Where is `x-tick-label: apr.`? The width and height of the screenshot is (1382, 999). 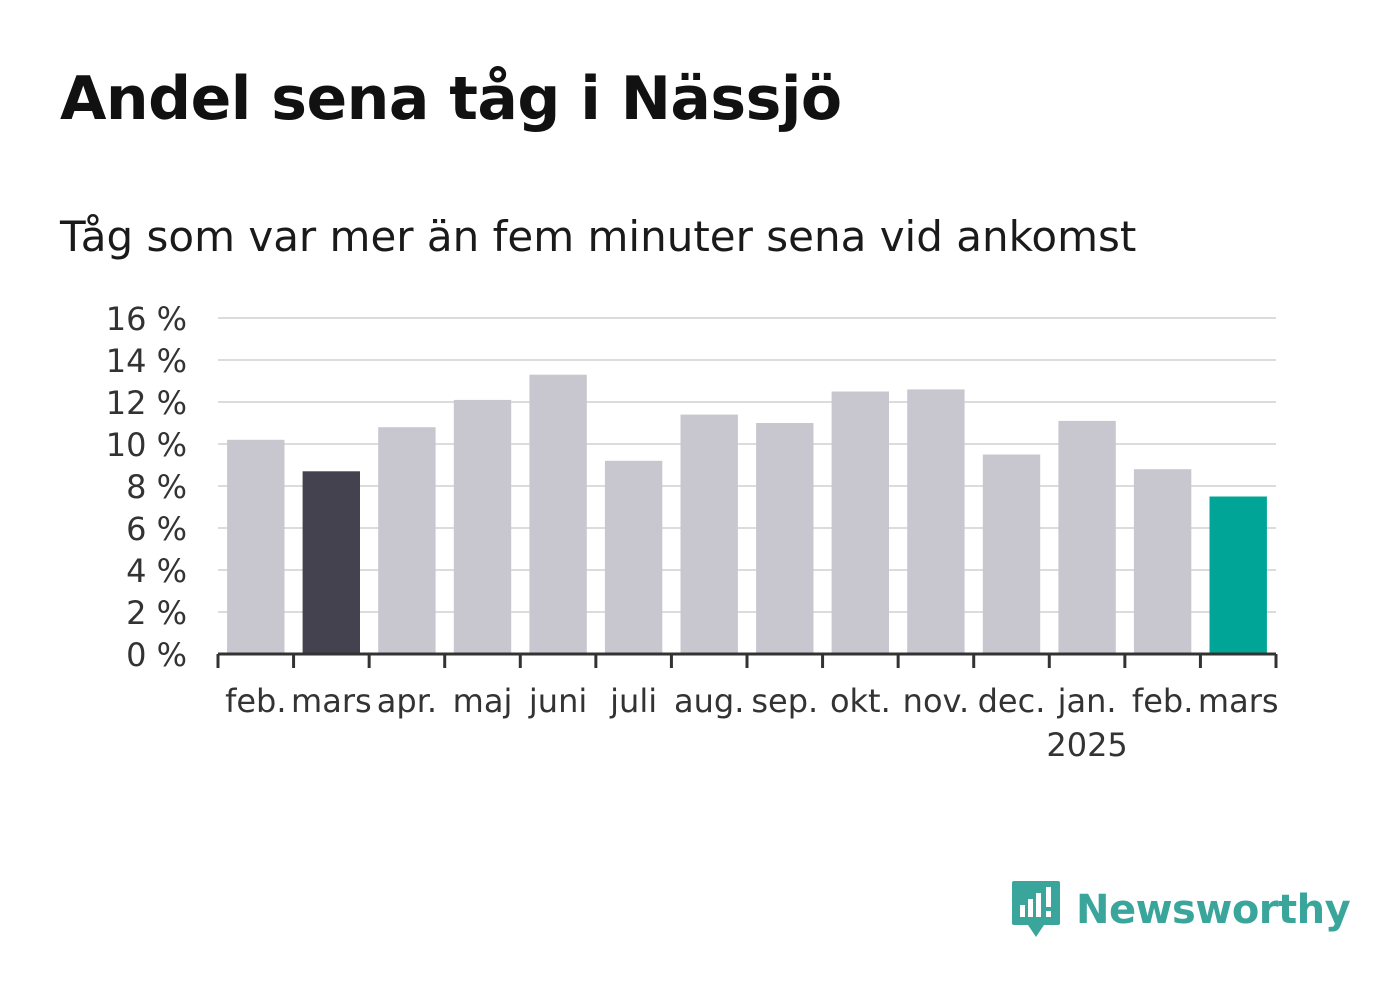
x-tick-label: apr. is located at coordinates (407, 701).